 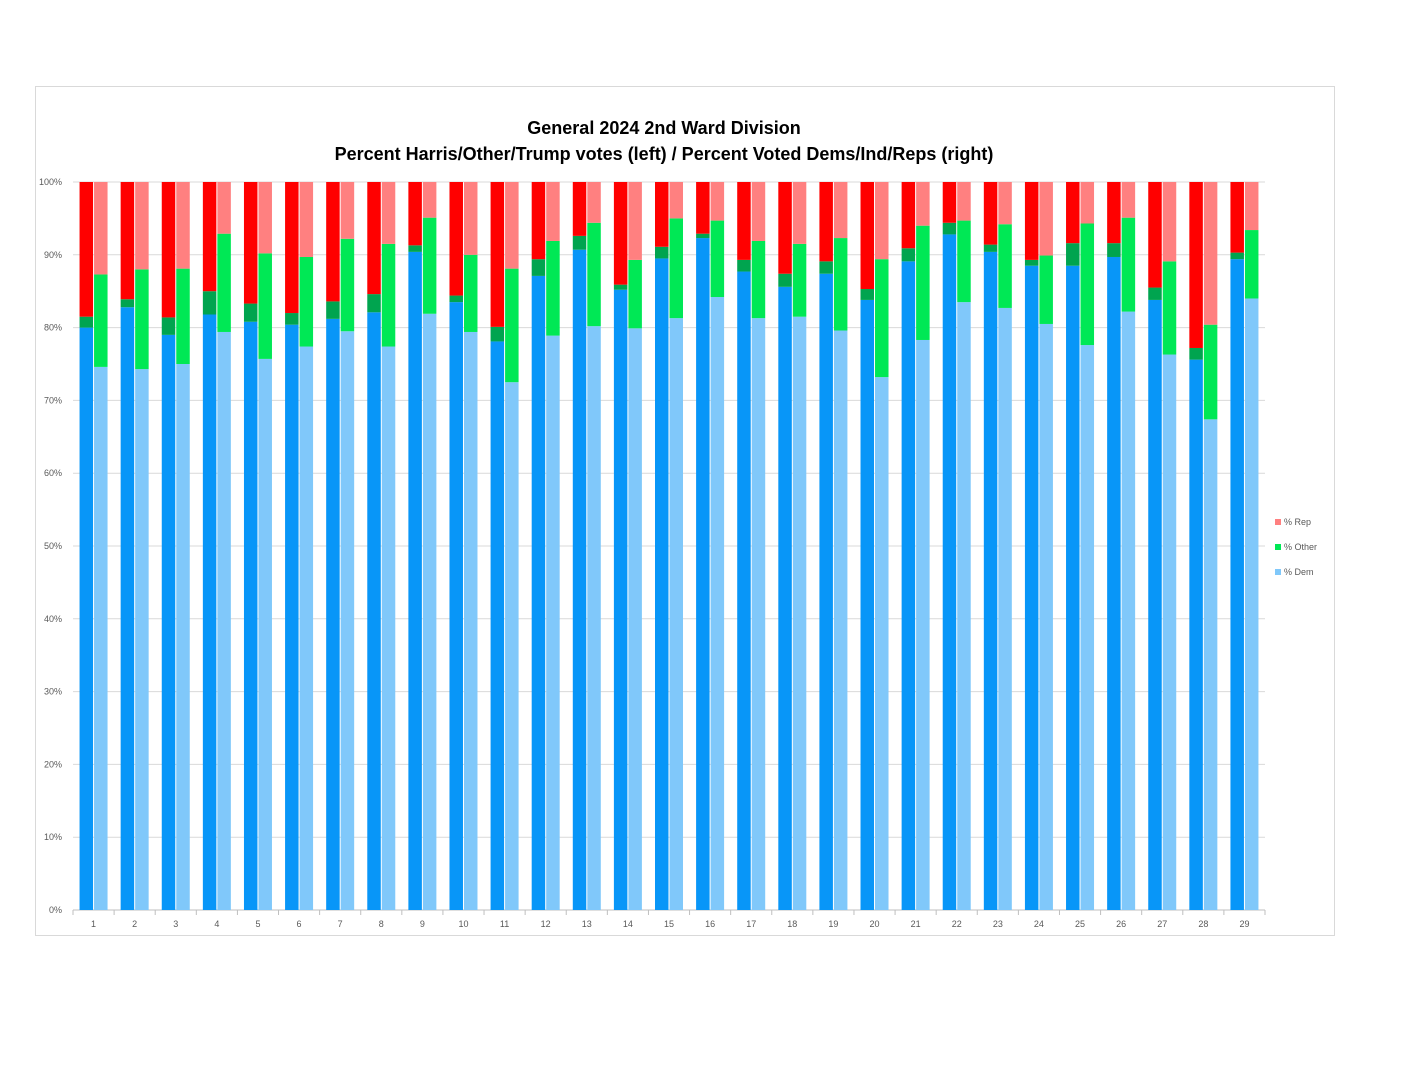 I want to click on x-tick-label: 27, so click(x=1162, y=924).